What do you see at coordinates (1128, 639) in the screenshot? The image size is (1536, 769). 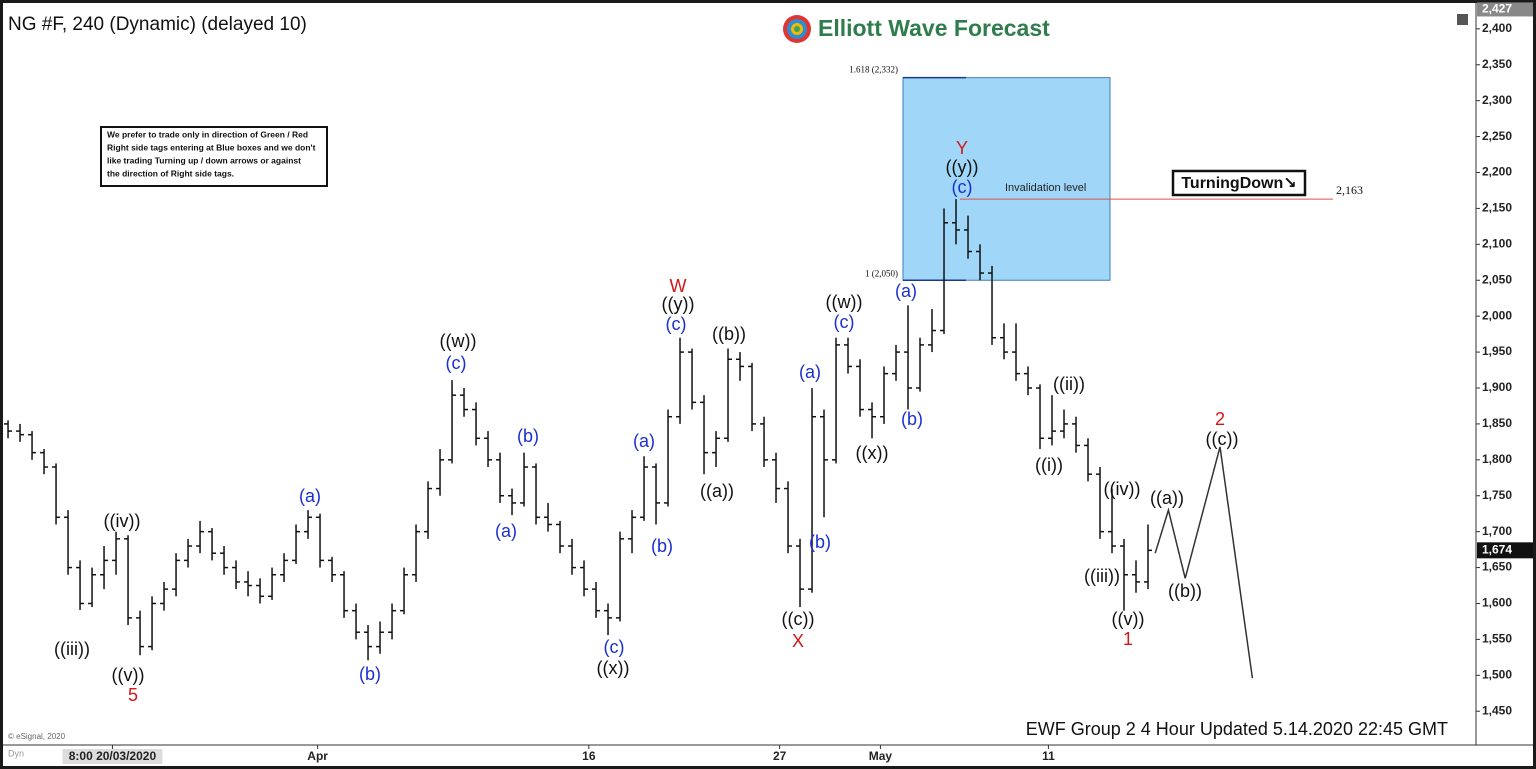 I see `wave-label: 1` at bounding box center [1128, 639].